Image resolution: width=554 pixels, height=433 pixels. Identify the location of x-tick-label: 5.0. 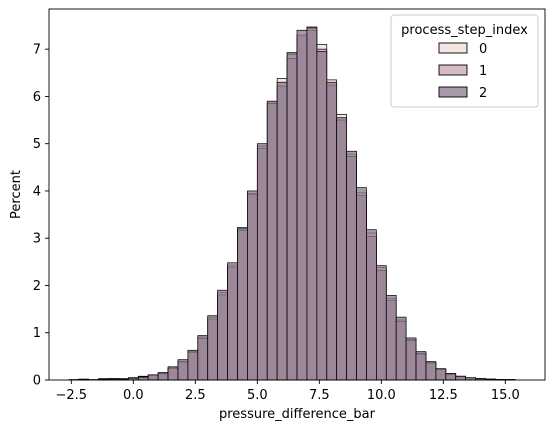
(257, 395).